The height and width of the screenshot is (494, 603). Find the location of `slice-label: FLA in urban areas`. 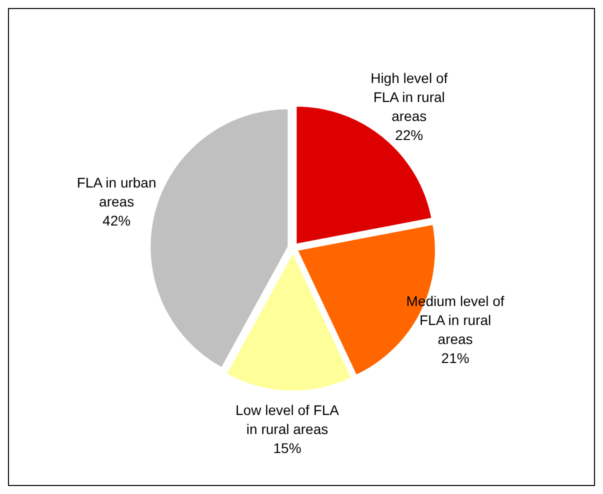

slice-label: FLA in urban areas is located at coordinates (116, 192).